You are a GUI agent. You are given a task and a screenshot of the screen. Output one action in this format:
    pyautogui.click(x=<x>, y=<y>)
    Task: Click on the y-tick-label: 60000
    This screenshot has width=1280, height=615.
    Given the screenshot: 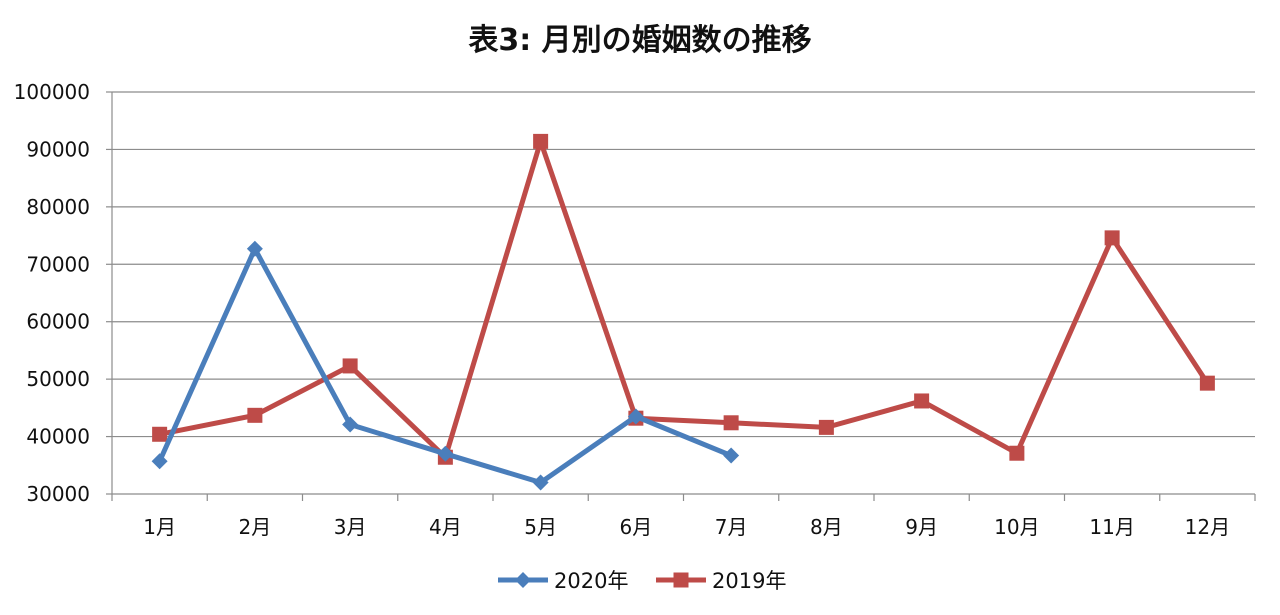 What is the action you would take?
    pyautogui.click(x=58, y=322)
    